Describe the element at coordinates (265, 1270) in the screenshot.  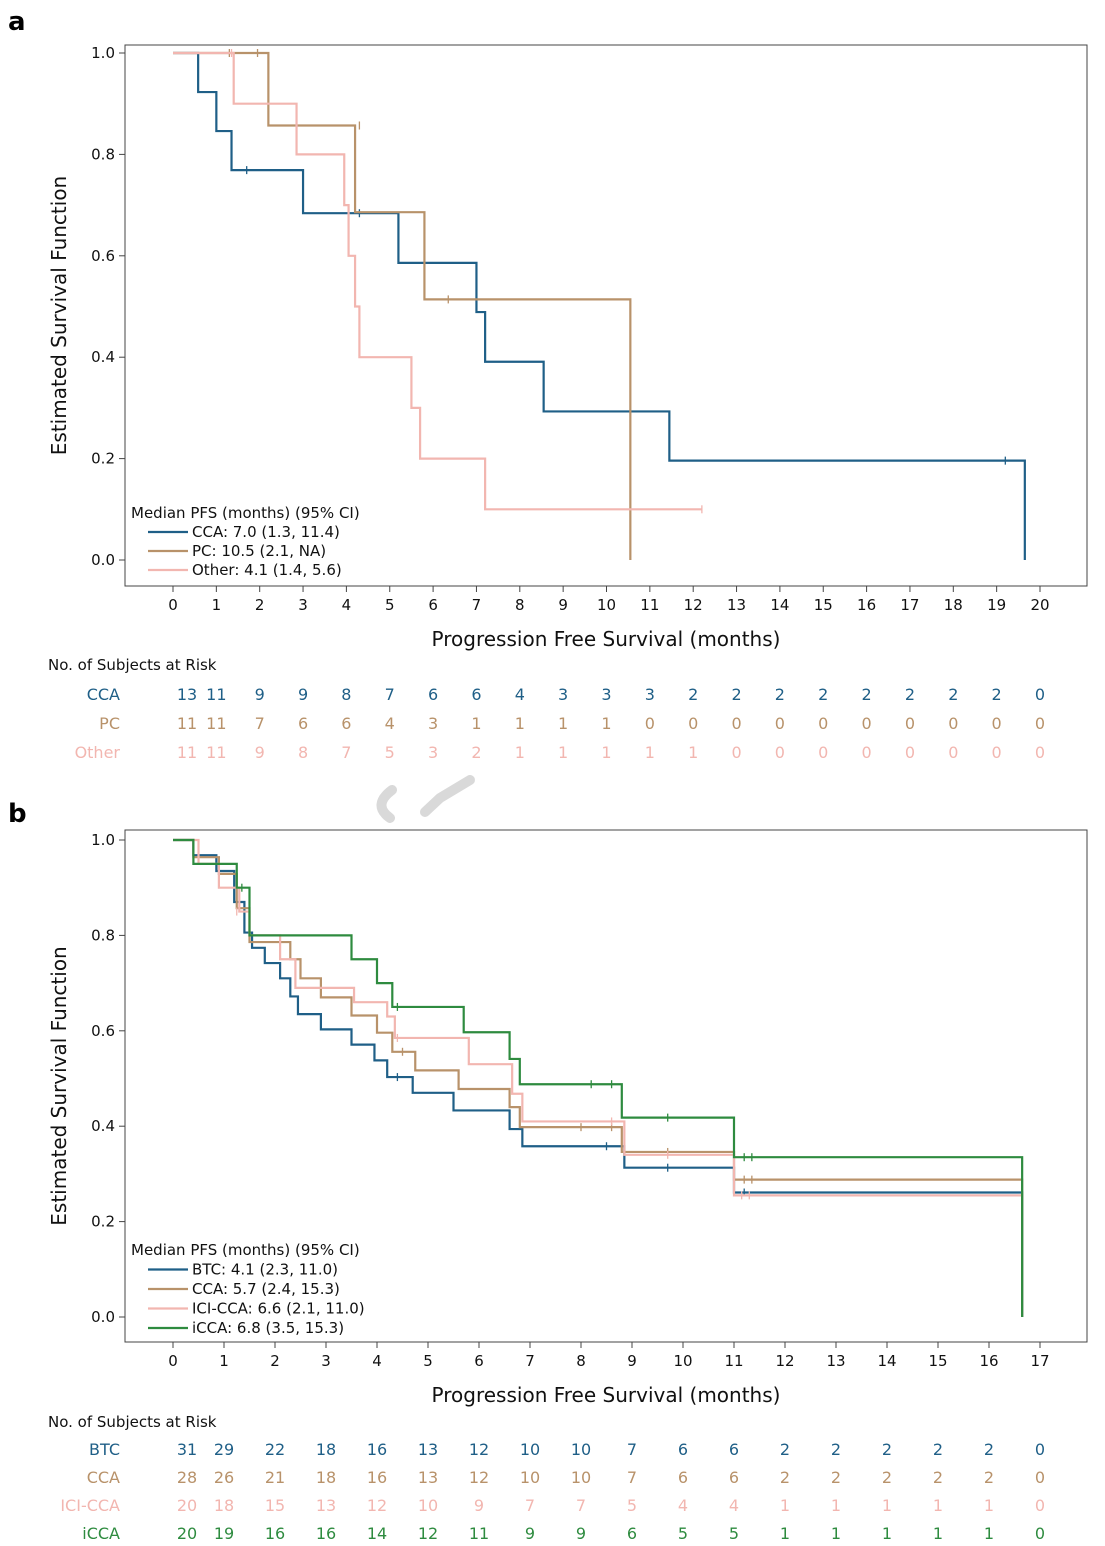
I see `legend-label: BTC: 4.1 (2.3, 11.0)` at that location.